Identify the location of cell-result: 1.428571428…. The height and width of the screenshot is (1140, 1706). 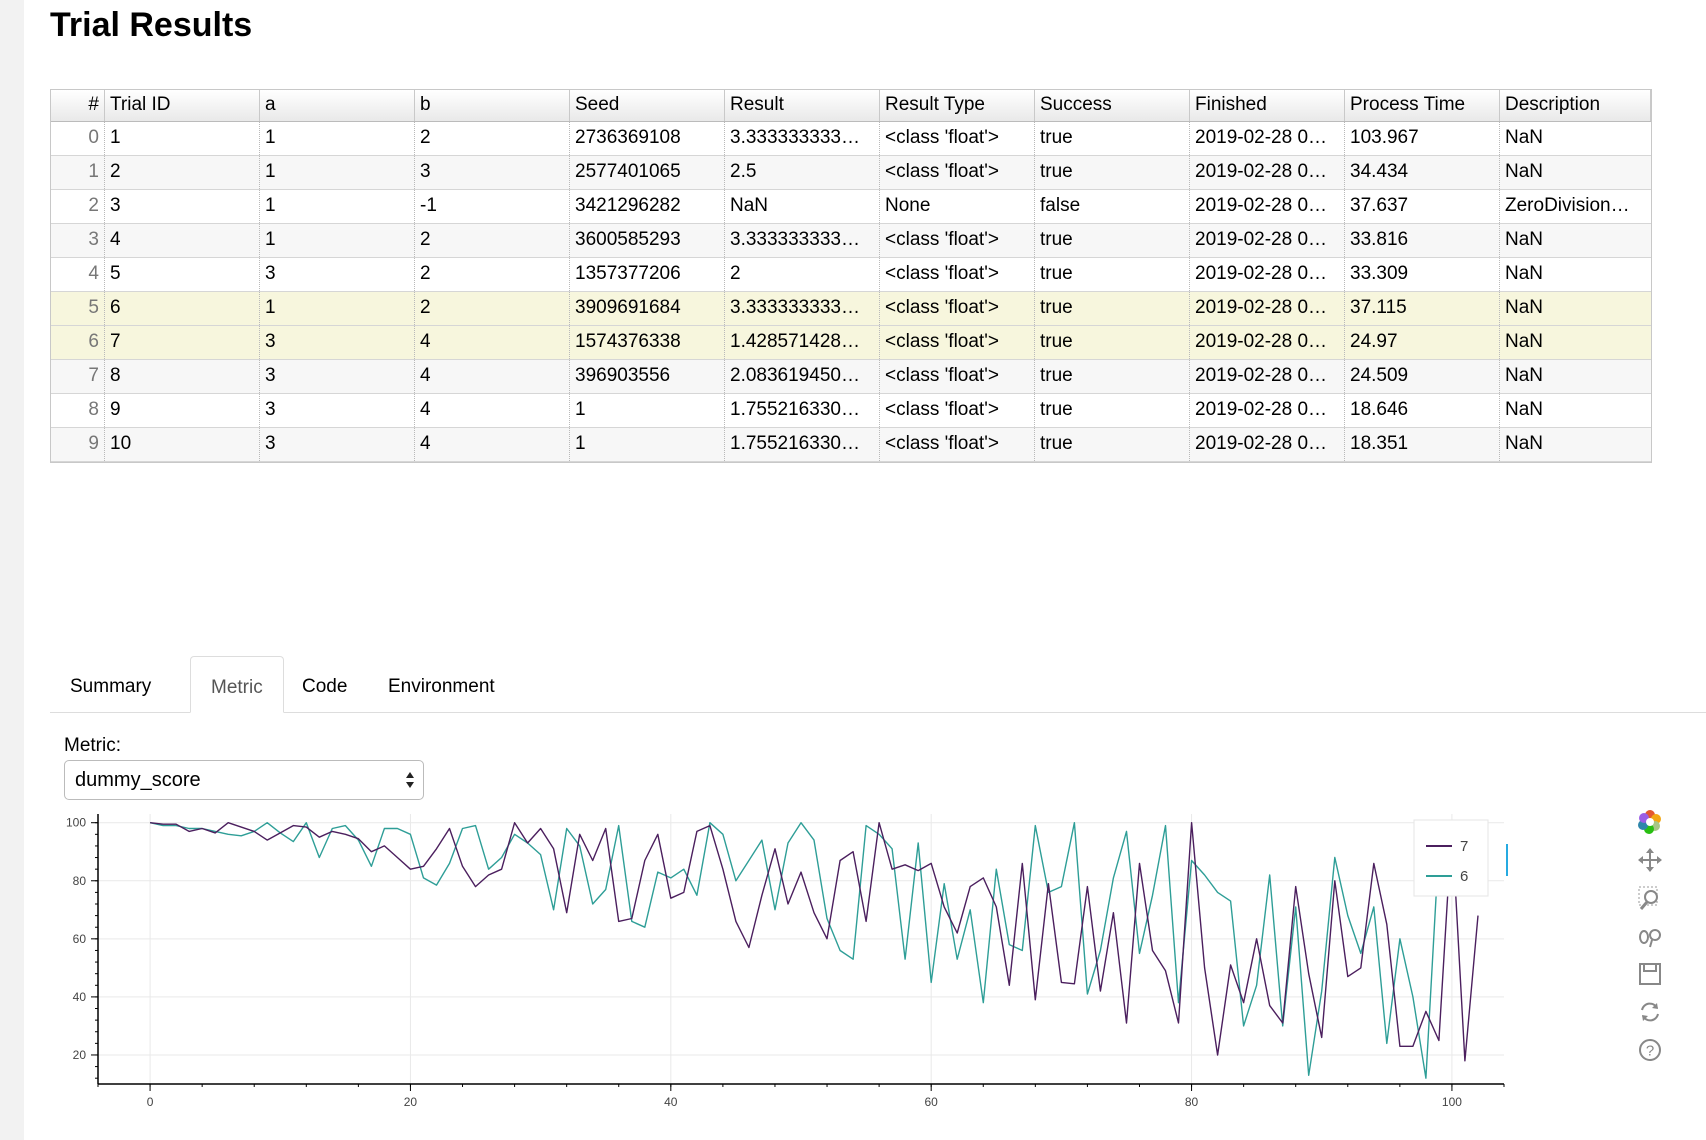
(802, 342).